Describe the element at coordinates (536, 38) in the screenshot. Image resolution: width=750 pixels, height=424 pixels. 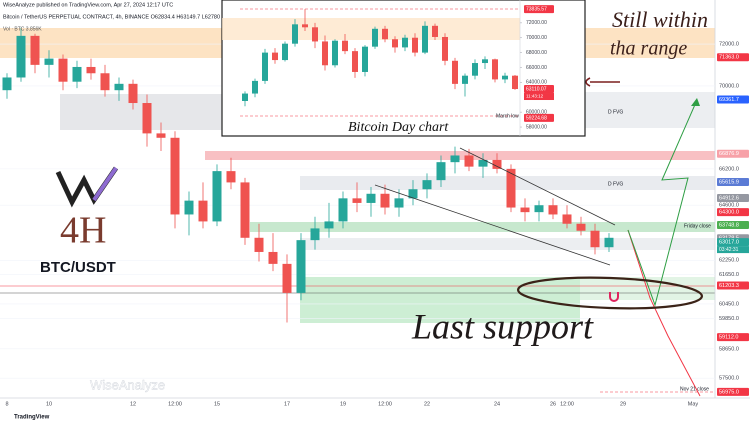
I see `y-tick-label: 70000.00` at that location.